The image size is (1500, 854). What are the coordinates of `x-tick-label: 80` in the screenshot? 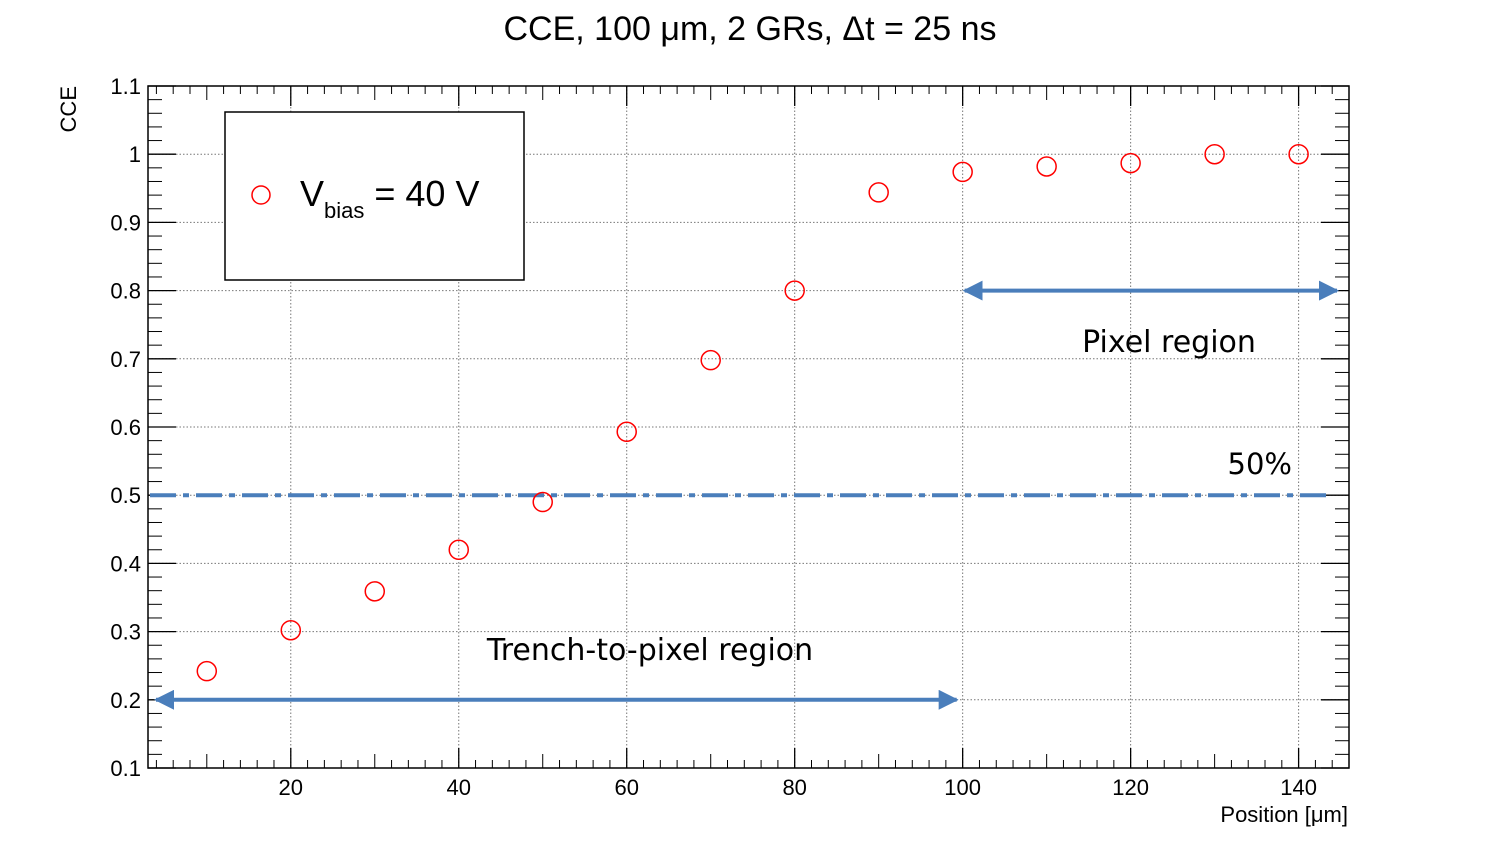 It's located at (794, 787).